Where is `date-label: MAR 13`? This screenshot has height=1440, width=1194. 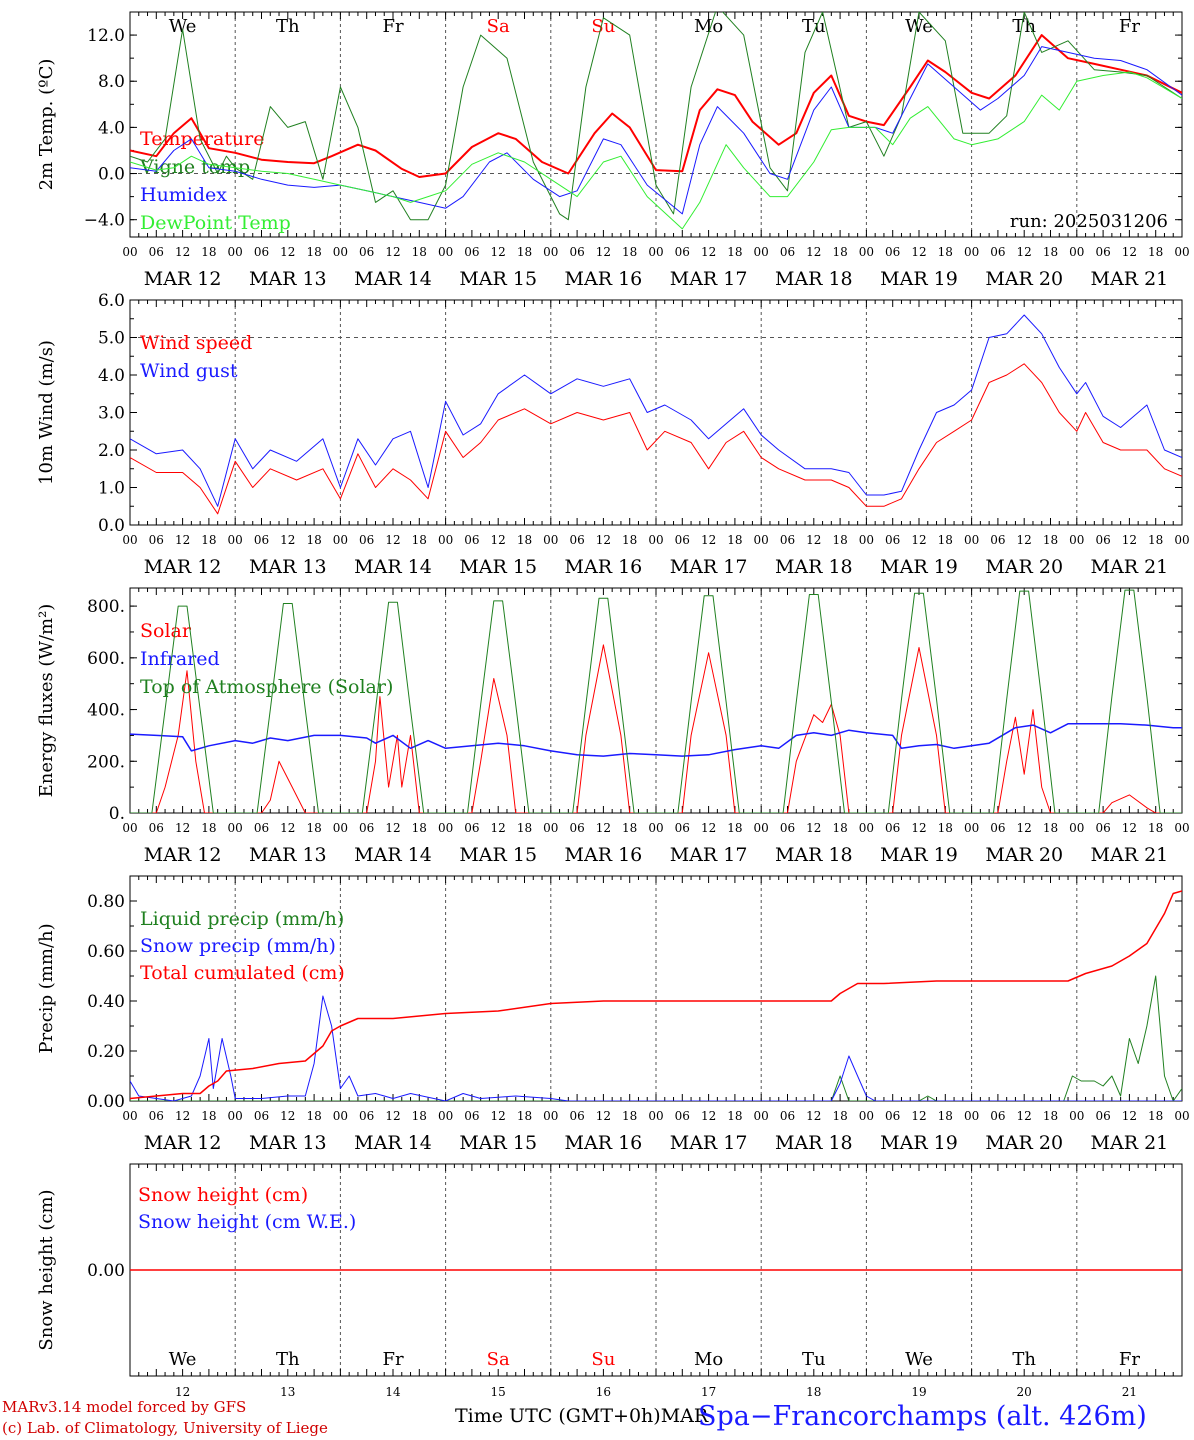
date-label: MAR 13 is located at coordinates (288, 279).